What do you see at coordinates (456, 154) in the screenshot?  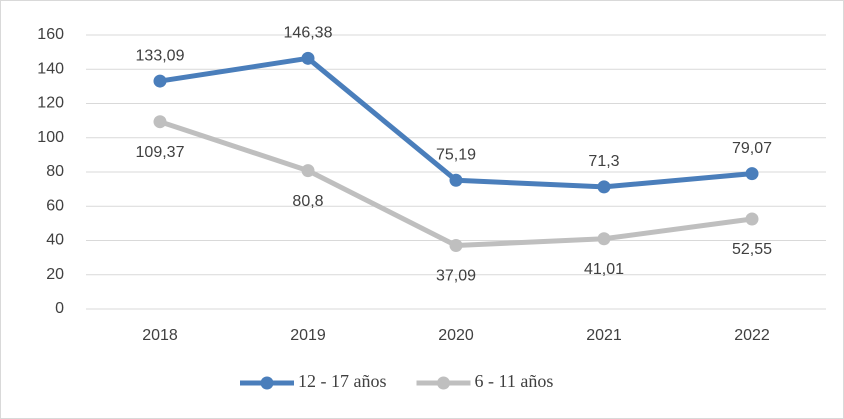 I see `data-label: 75,19` at bounding box center [456, 154].